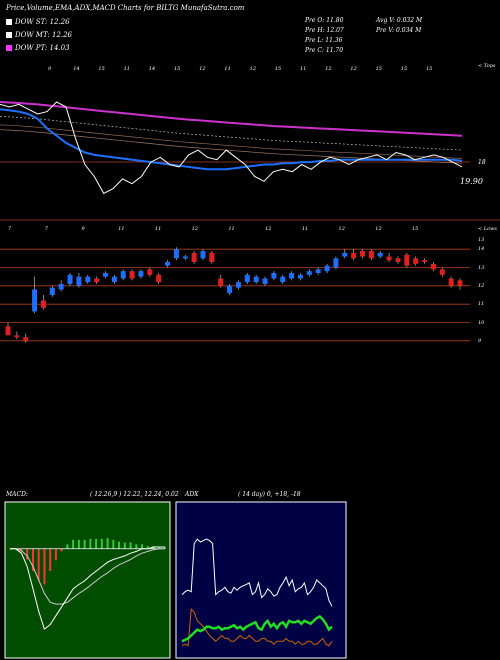 This screenshot has height=660, width=500. Describe the element at coordinates (192, 494) in the screenshot. I see `adx-label: ADX` at that location.